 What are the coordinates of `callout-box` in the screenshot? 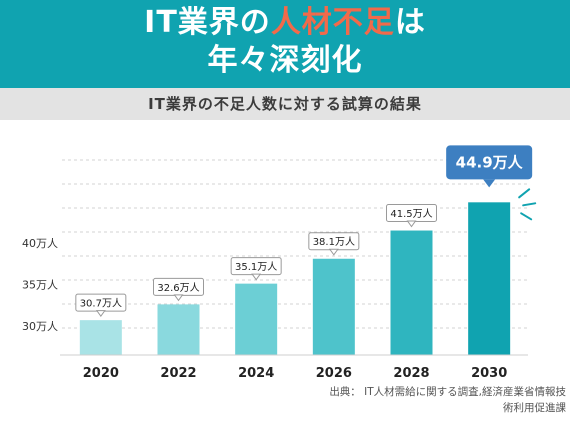 It's located at (489, 162).